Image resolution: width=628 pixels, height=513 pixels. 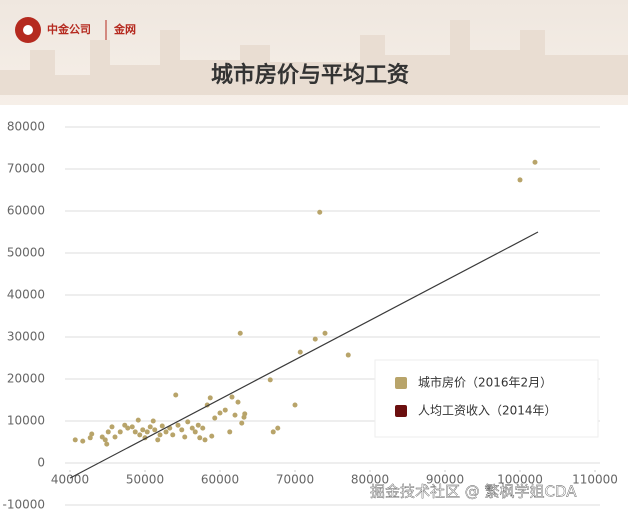 I want to click on y-tick-label: 10000, so click(x=26, y=421).